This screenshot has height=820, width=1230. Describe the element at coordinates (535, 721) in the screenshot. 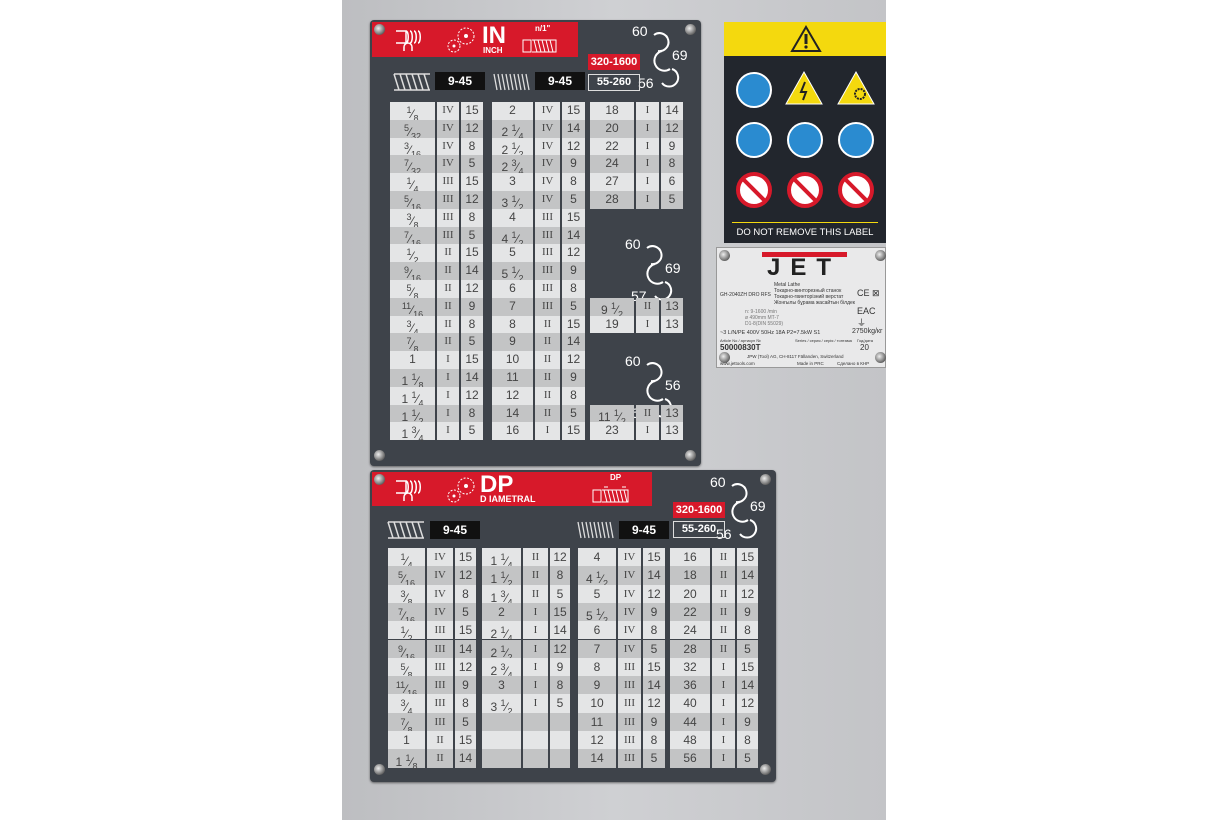

I see `gear-lever-cell` at that location.